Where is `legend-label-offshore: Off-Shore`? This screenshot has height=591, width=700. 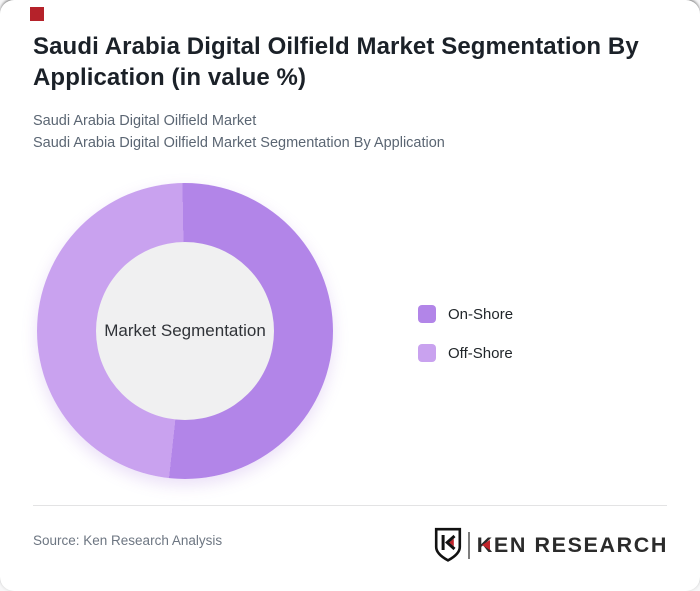
legend-label-offshore: Off-Shore is located at coordinates (480, 353).